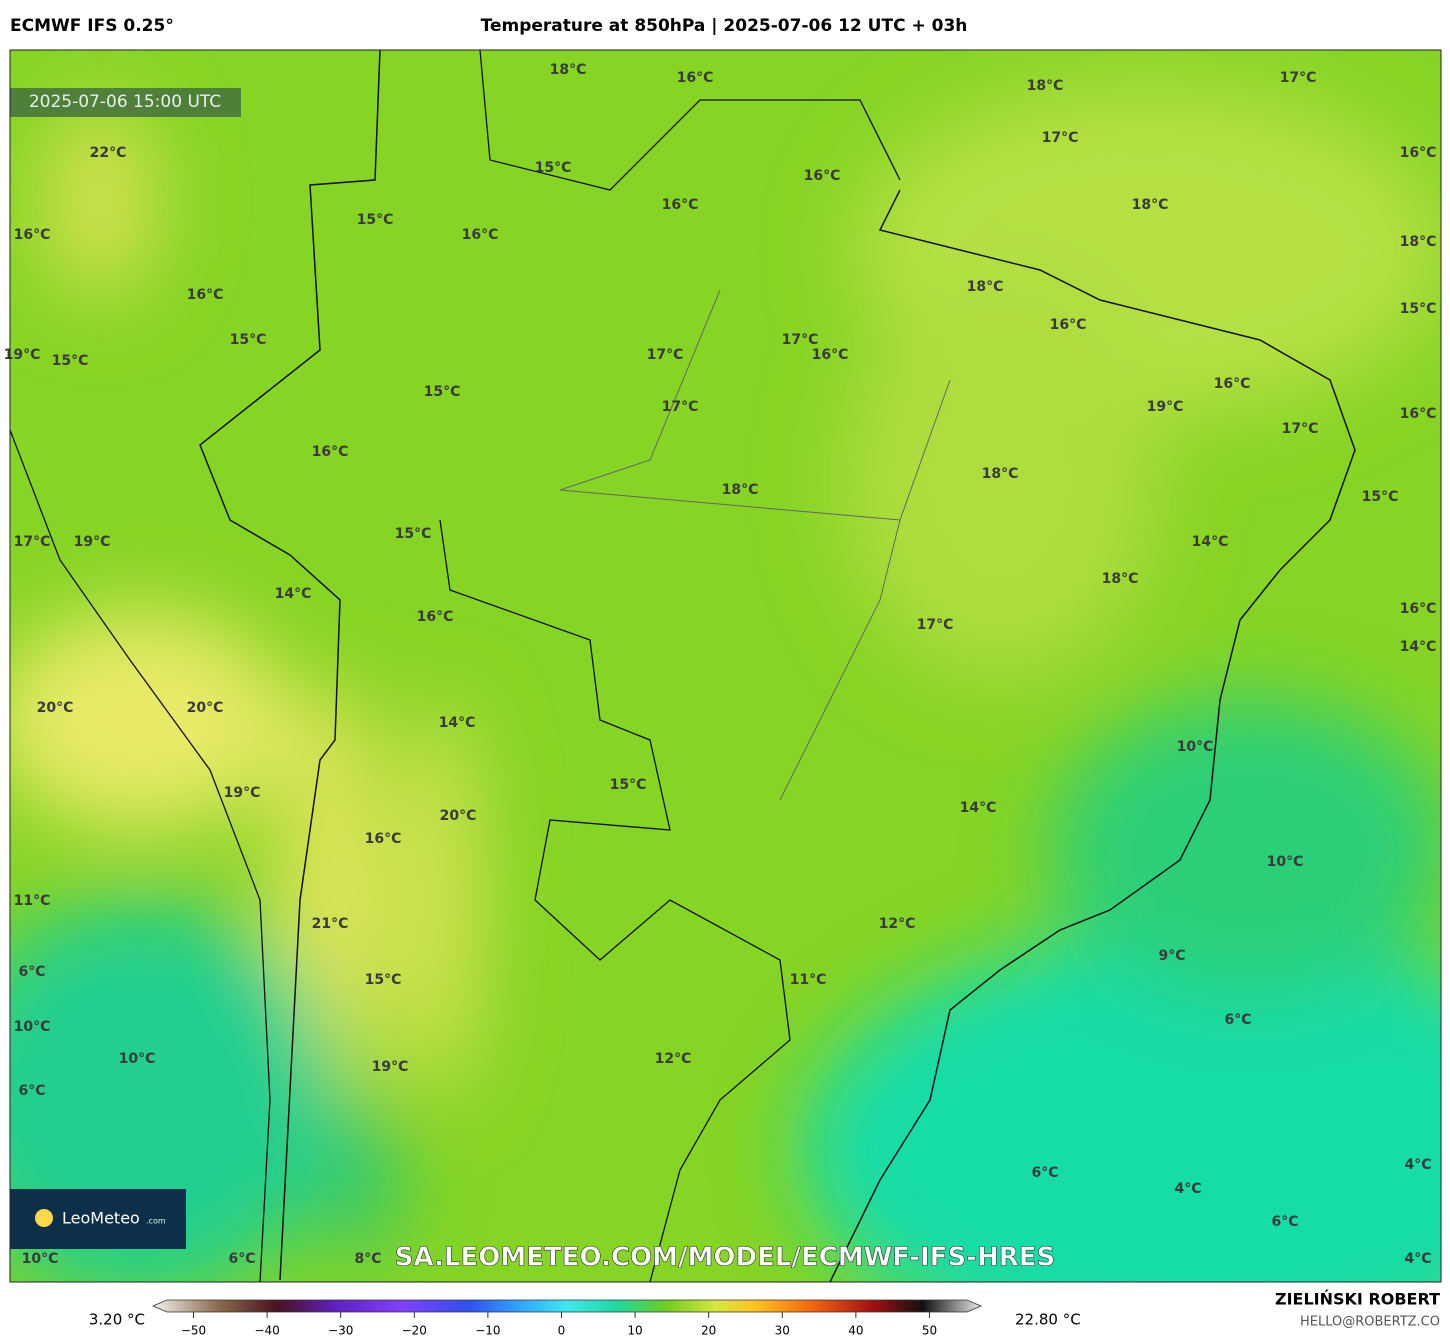  What do you see at coordinates (634, 1331) in the screenshot?
I see `colorbar-tick-label: 10` at bounding box center [634, 1331].